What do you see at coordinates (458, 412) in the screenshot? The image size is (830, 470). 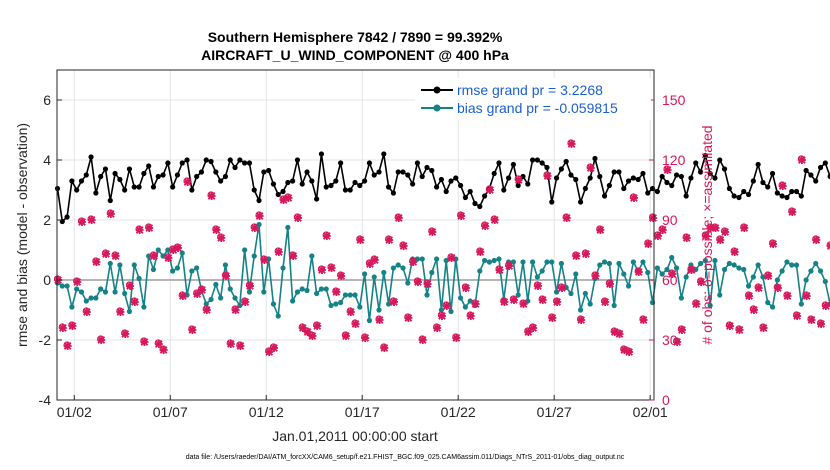 I see `x-tick-label: 01/22` at bounding box center [458, 412].